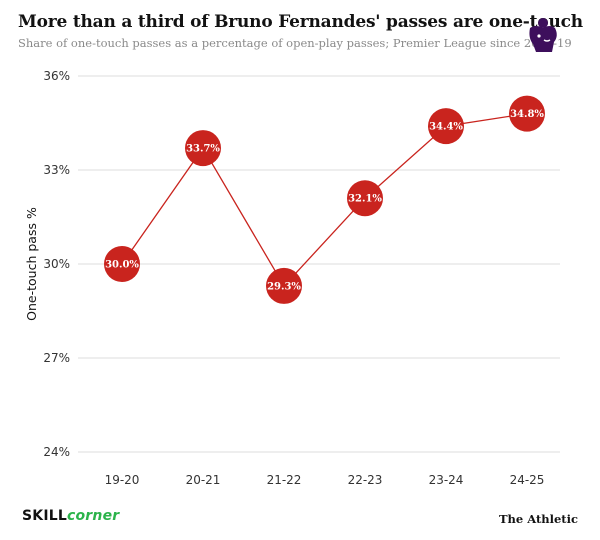 The image size is (600, 540). I want to click on y-axis-ticks: 24% 27% 30% 33% 36%, so click(56, 264).